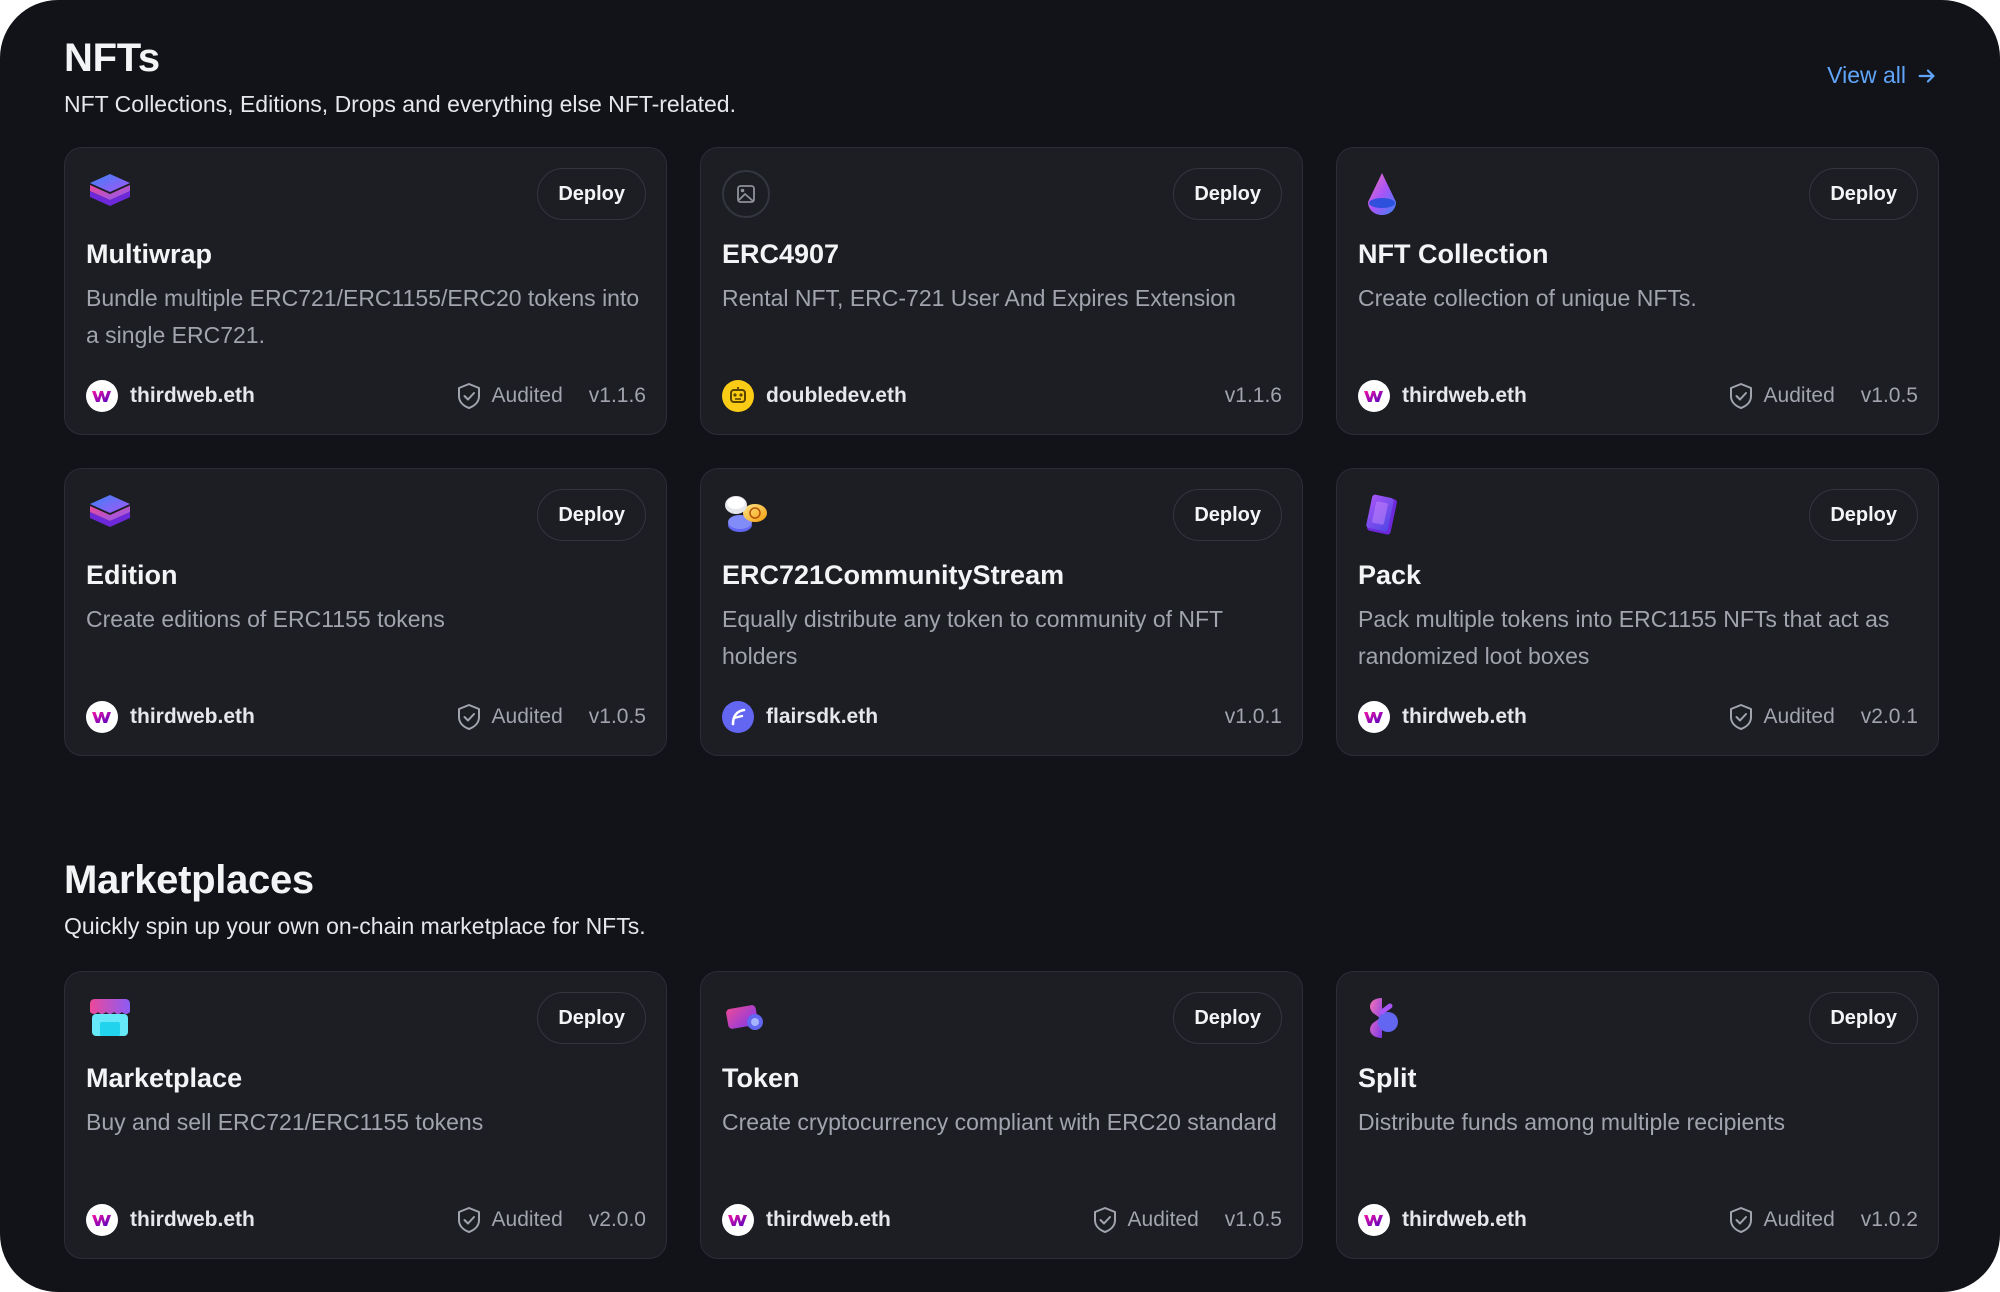  What do you see at coordinates (1527, 298) in the screenshot?
I see `card-description: Create collection of unique NFTs.` at bounding box center [1527, 298].